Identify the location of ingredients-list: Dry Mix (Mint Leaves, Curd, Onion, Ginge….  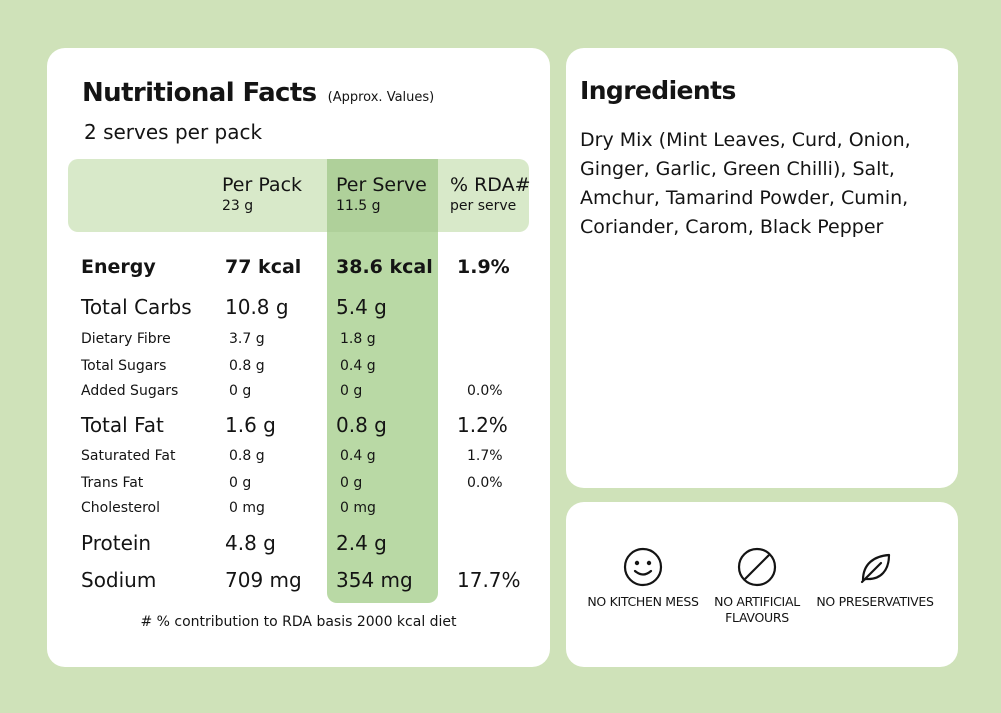
(745, 183).